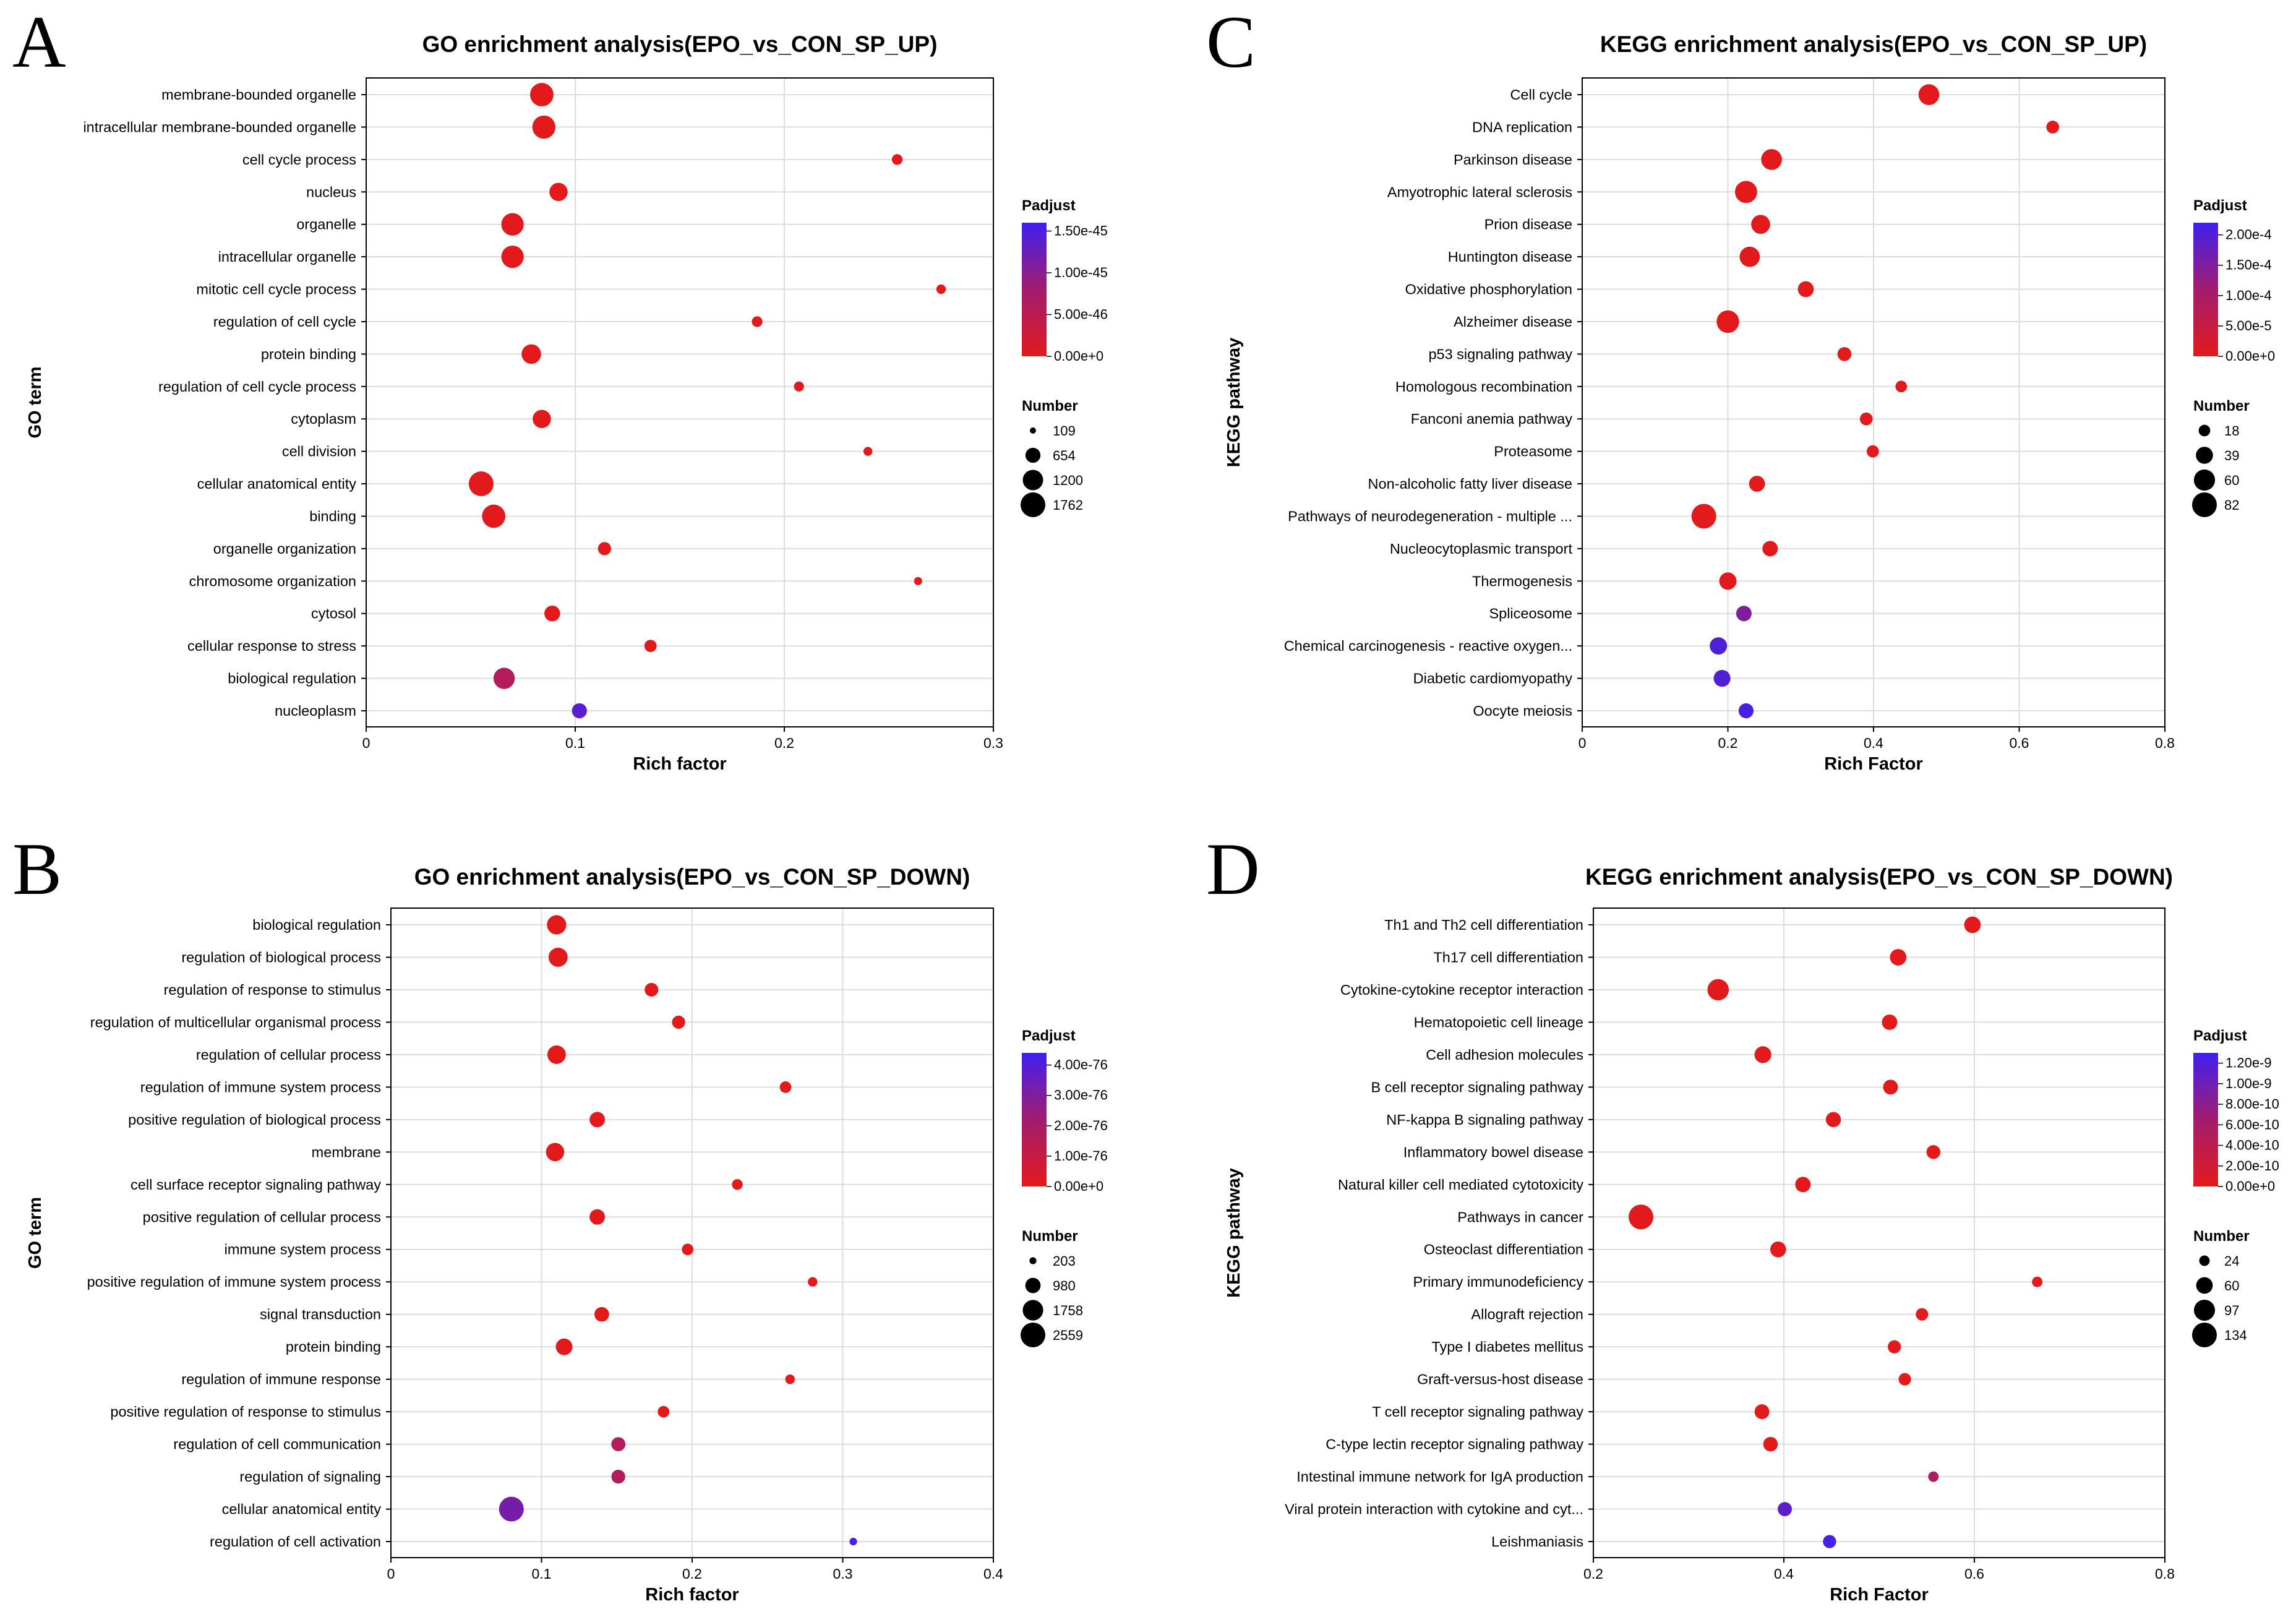 The height and width of the screenshot is (1609, 2296). What do you see at coordinates (575, 743) in the screenshot?
I see `x-tick-label: 0.1` at bounding box center [575, 743].